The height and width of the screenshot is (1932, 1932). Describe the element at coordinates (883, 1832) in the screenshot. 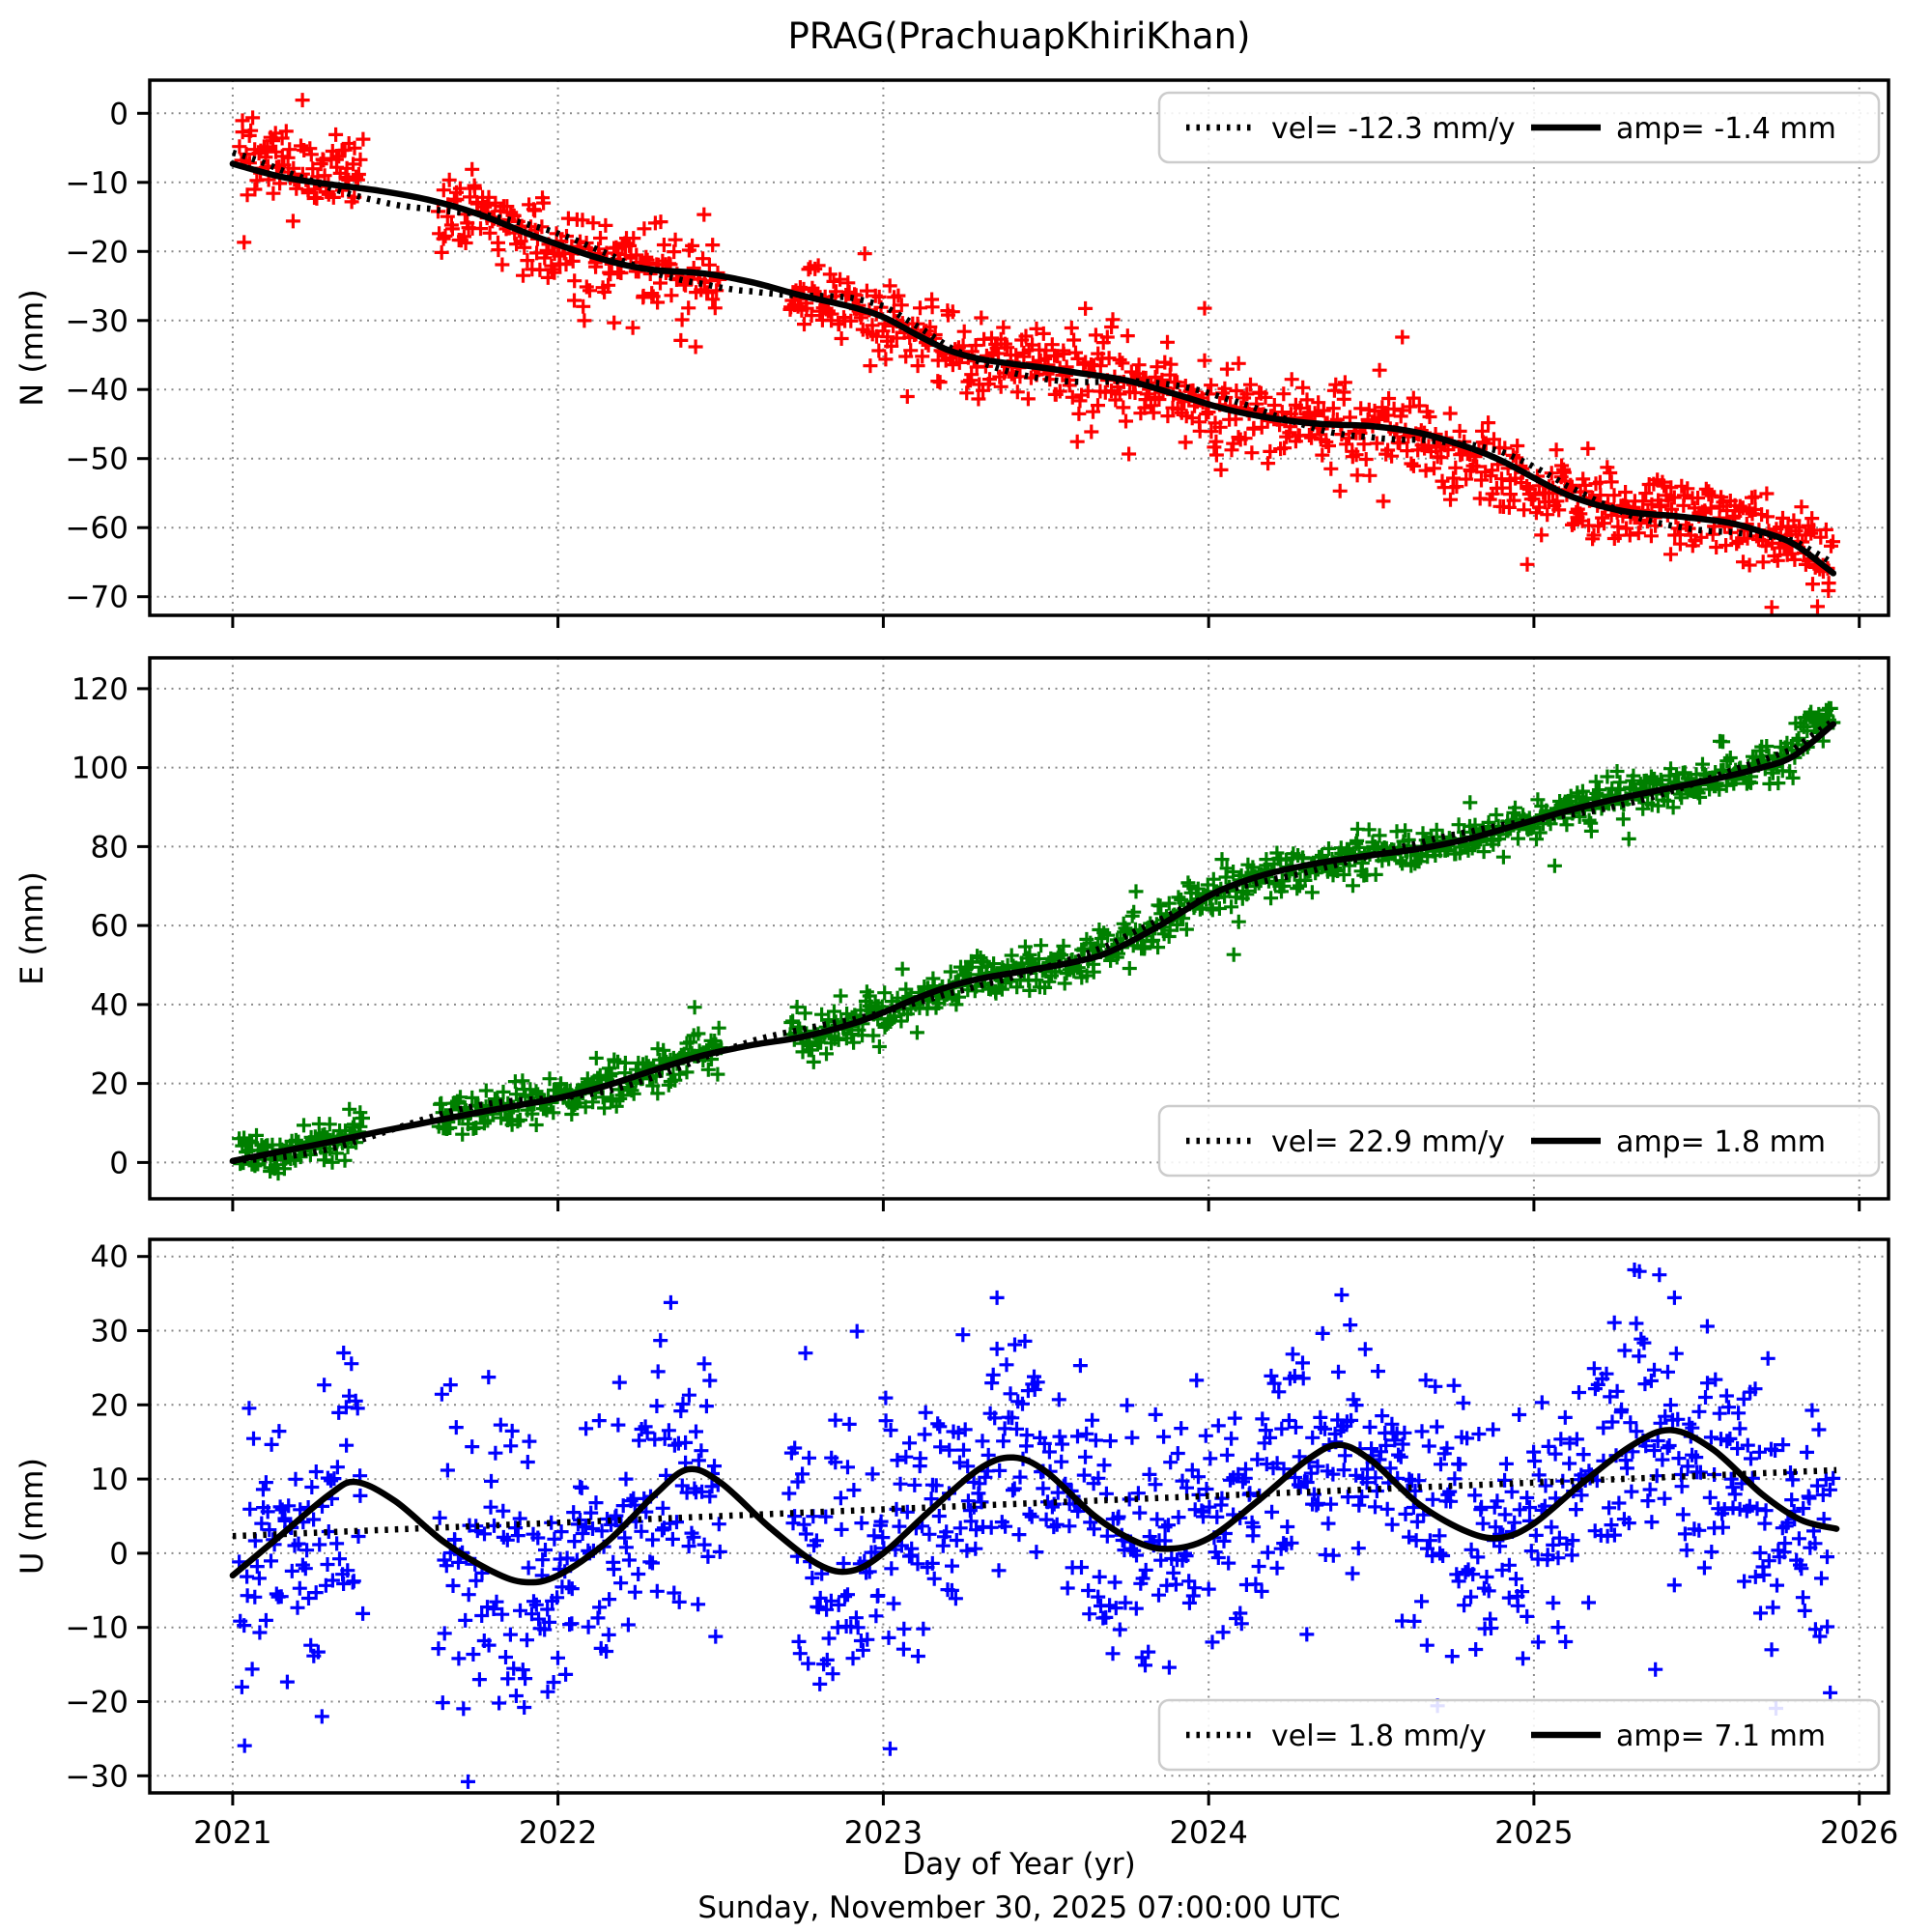

I see `x-tick-label: 2023` at that location.